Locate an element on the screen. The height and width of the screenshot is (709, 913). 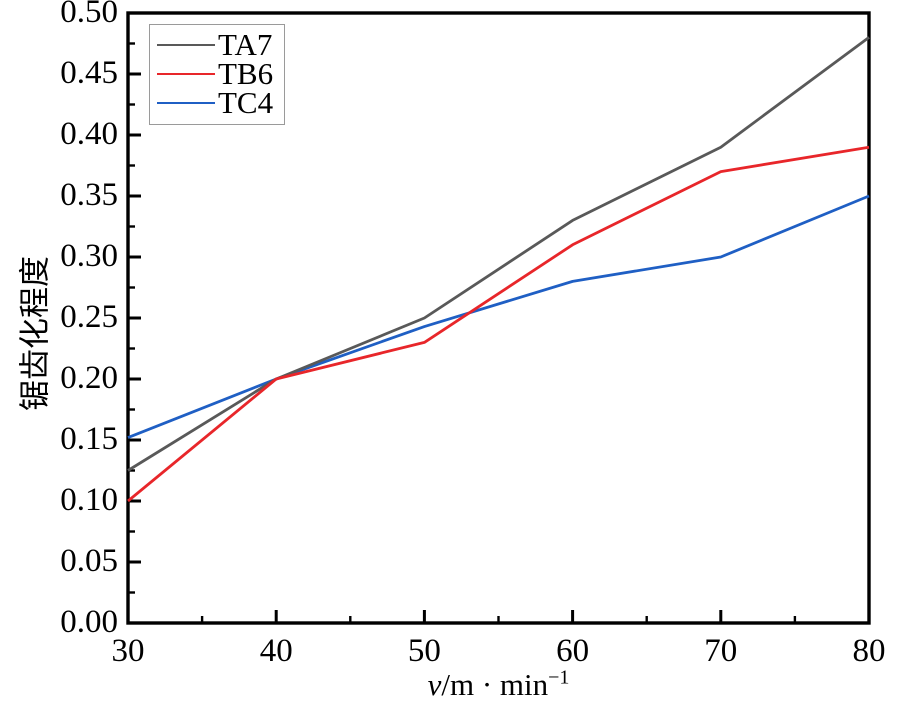
y-axis-tick-label: 0.50 is located at coordinates (89, 15).